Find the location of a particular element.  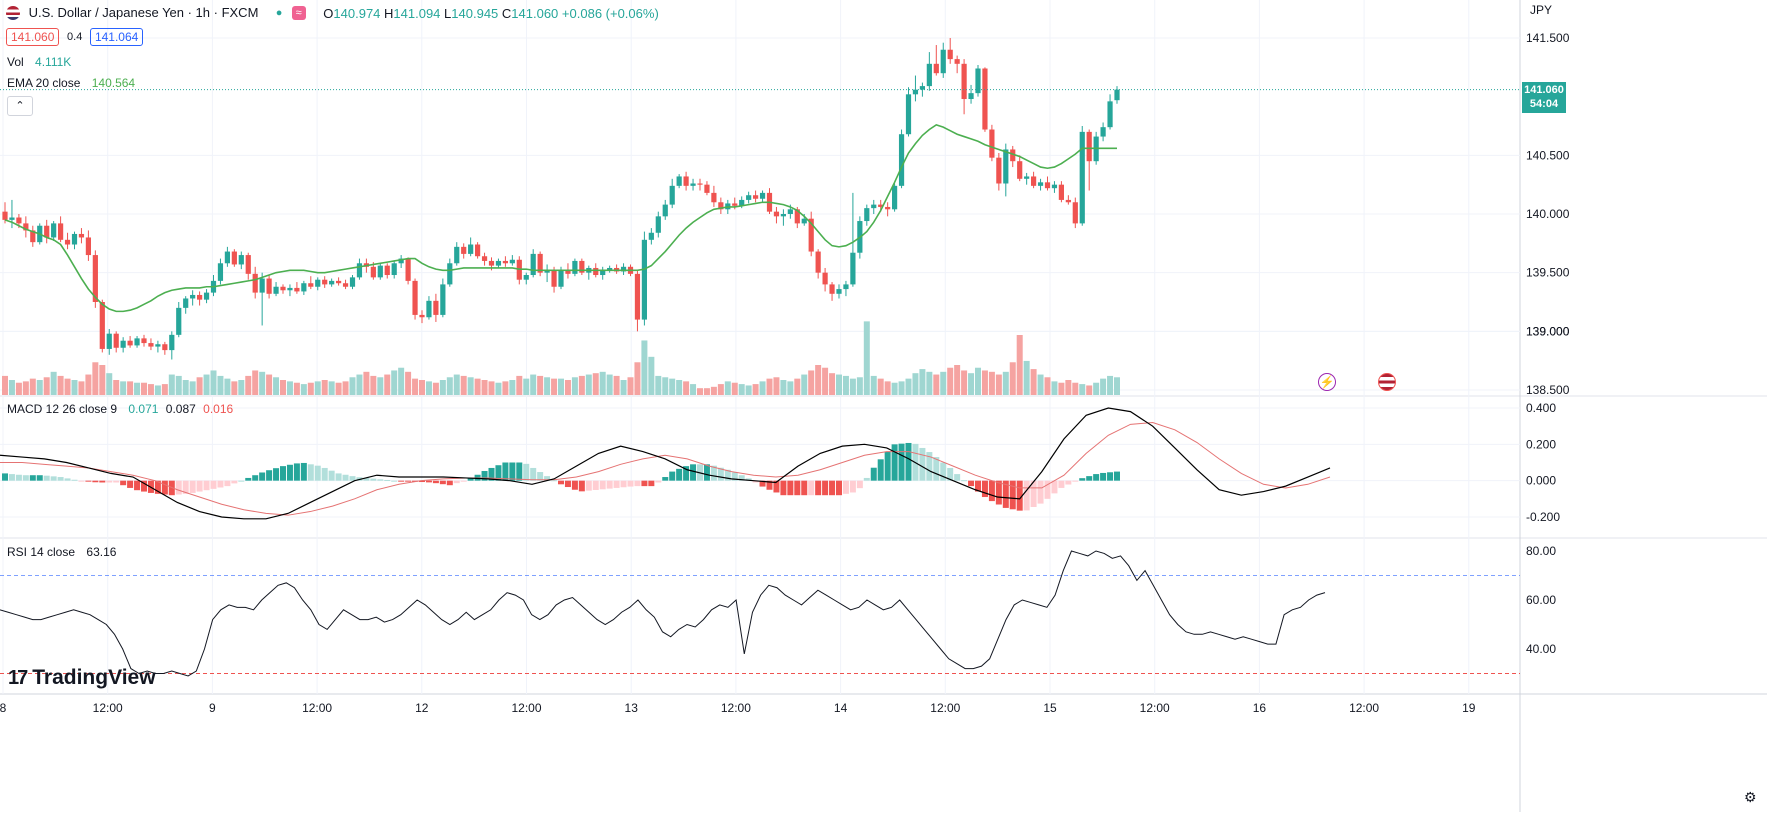

symbol-title: U.S. Dollar / Japanese Yen · 1h · FXCM is located at coordinates (143, 13).